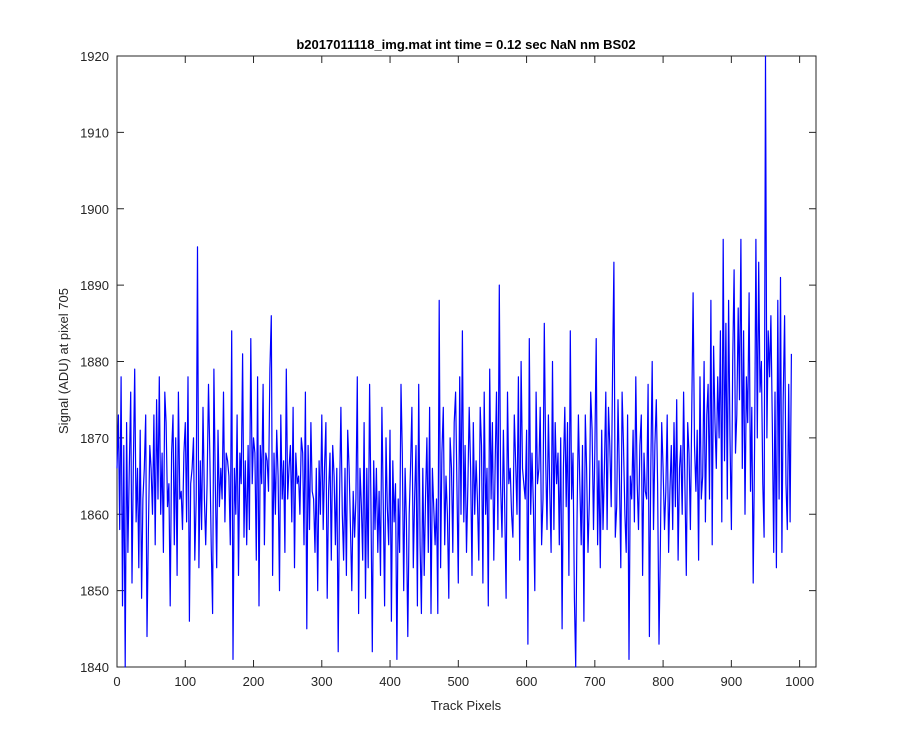 The height and width of the screenshot is (750, 900). Describe the element at coordinates (63, 361) in the screenshot. I see `y-axis-label: Signal (ADU) at pixel 705` at that location.